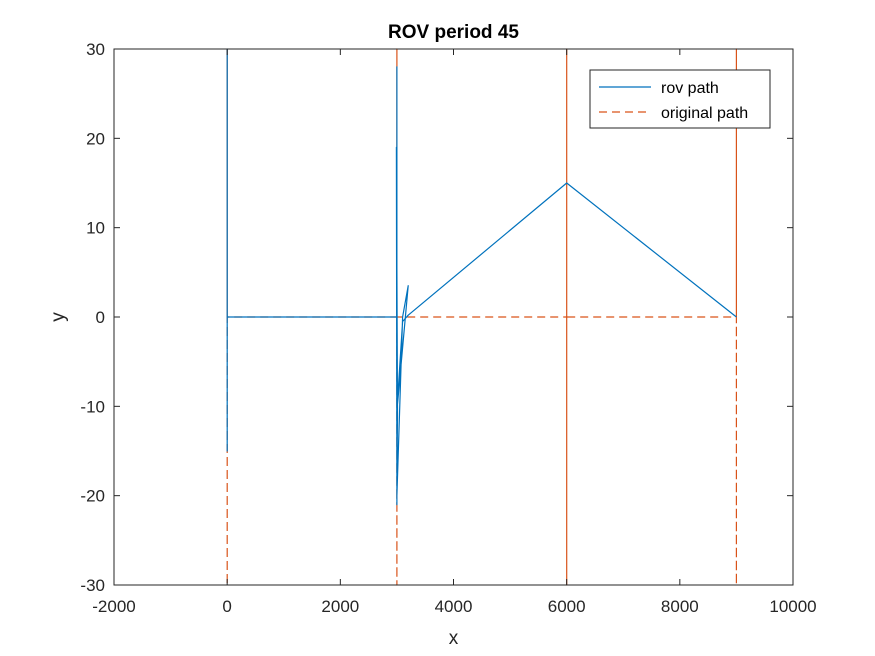 This screenshot has height=656, width=875. I want to click on legend-label-original-path: original path, so click(704, 113).